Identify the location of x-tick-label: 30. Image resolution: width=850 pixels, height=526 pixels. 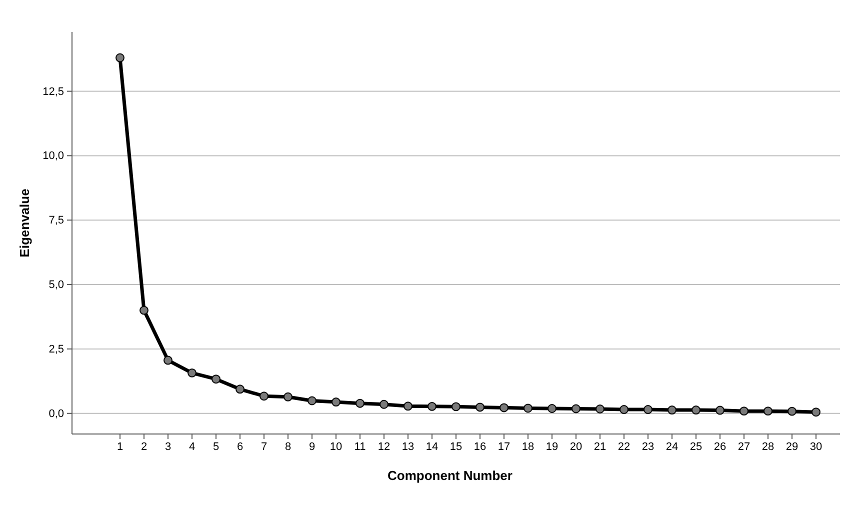
(816, 446).